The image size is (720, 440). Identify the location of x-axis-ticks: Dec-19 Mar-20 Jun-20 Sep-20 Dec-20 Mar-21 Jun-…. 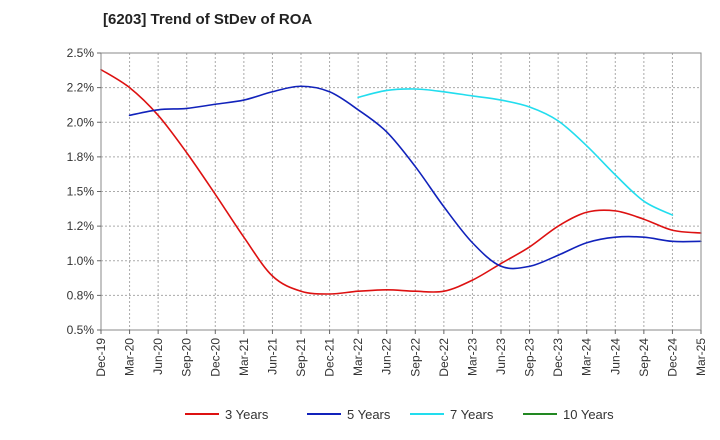
(401, 353).